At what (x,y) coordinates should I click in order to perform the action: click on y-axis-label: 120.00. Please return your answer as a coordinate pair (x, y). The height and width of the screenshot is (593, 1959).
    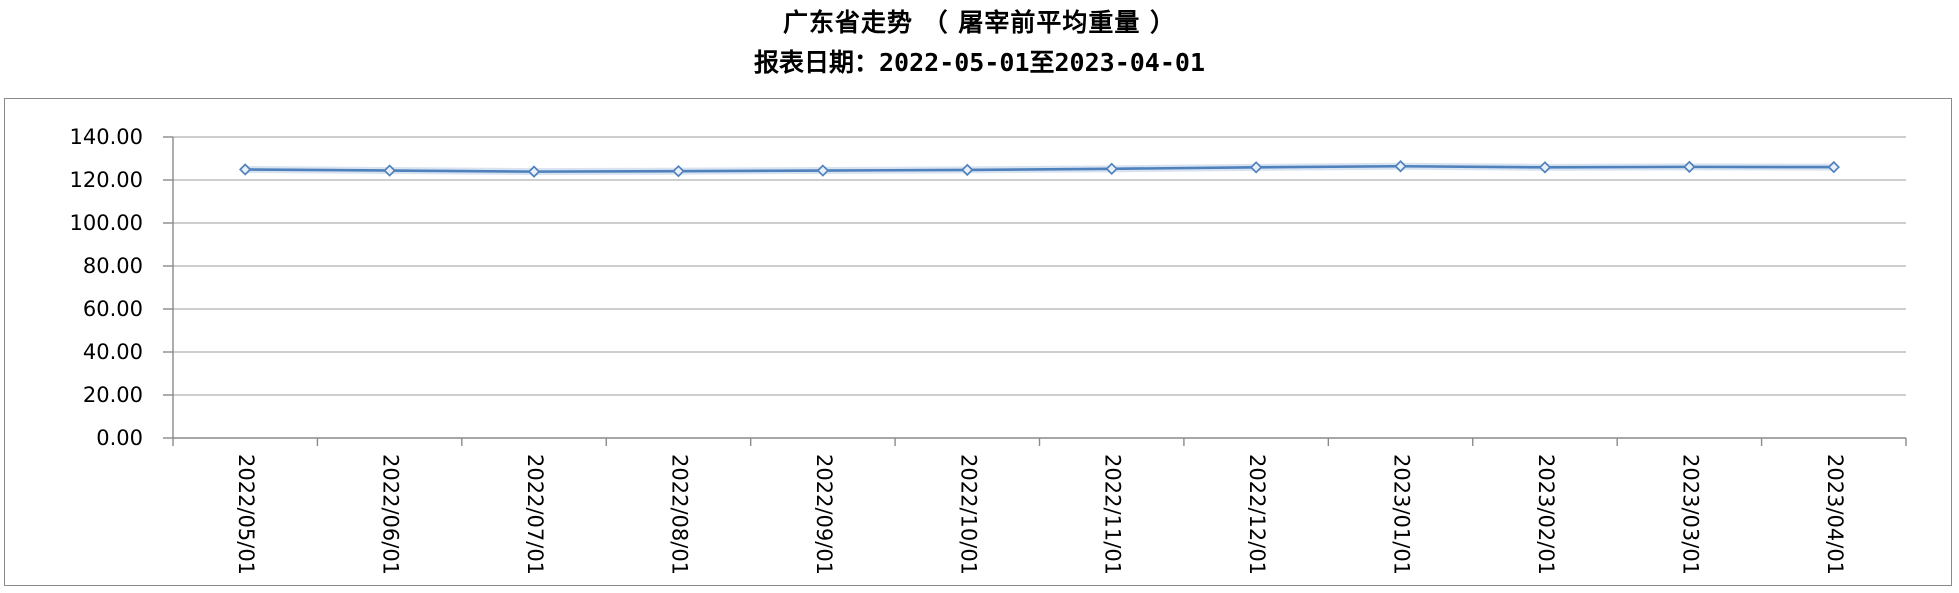
    Looking at the image, I should click on (106, 180).